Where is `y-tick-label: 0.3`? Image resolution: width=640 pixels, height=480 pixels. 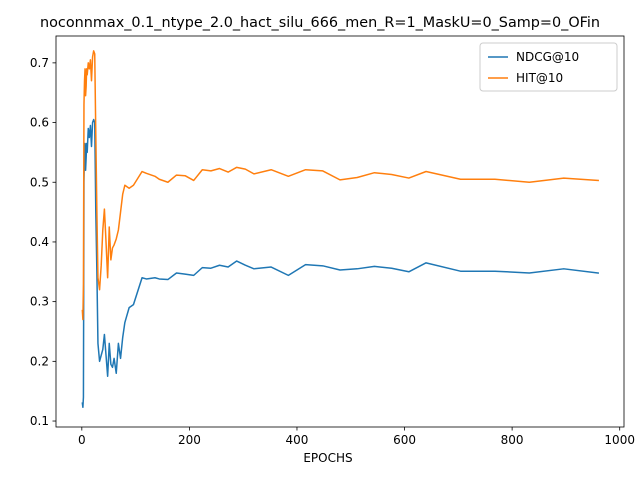
y-tick-label: 0.3 is located at coordinates (39, 302).